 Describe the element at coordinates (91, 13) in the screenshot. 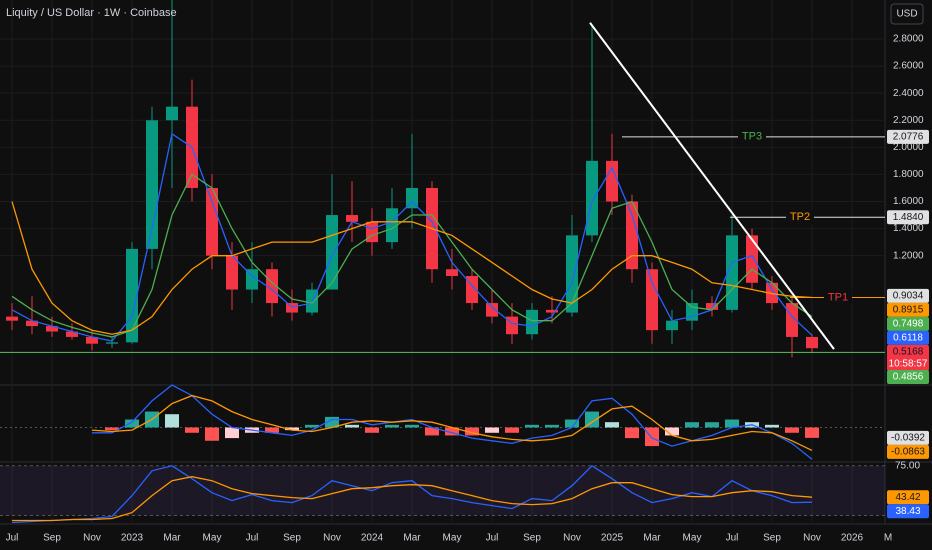

I see `chart-title: Liquity / US Dollar · 1W · Coinbase` at that location.